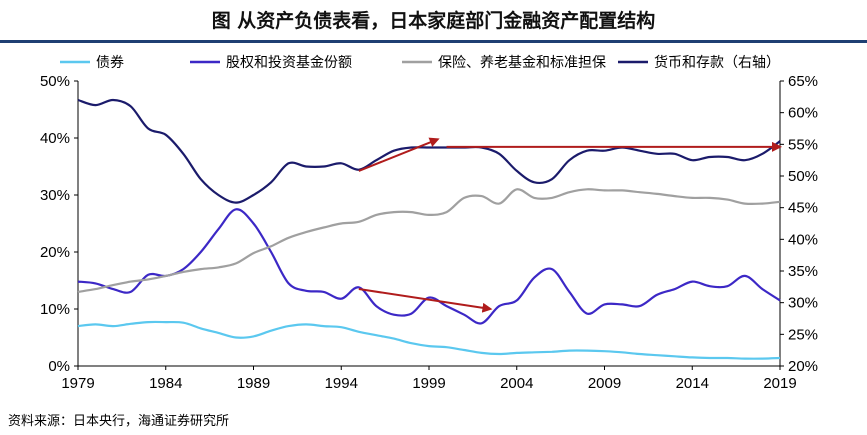 The height and width of the screenshot is (435, 867). What do you see at coordinates (119, 421) in the screenshot?
I see `source-note: 资料来源：日本央行，海通证券研究所` at bounding box center [119, 421].